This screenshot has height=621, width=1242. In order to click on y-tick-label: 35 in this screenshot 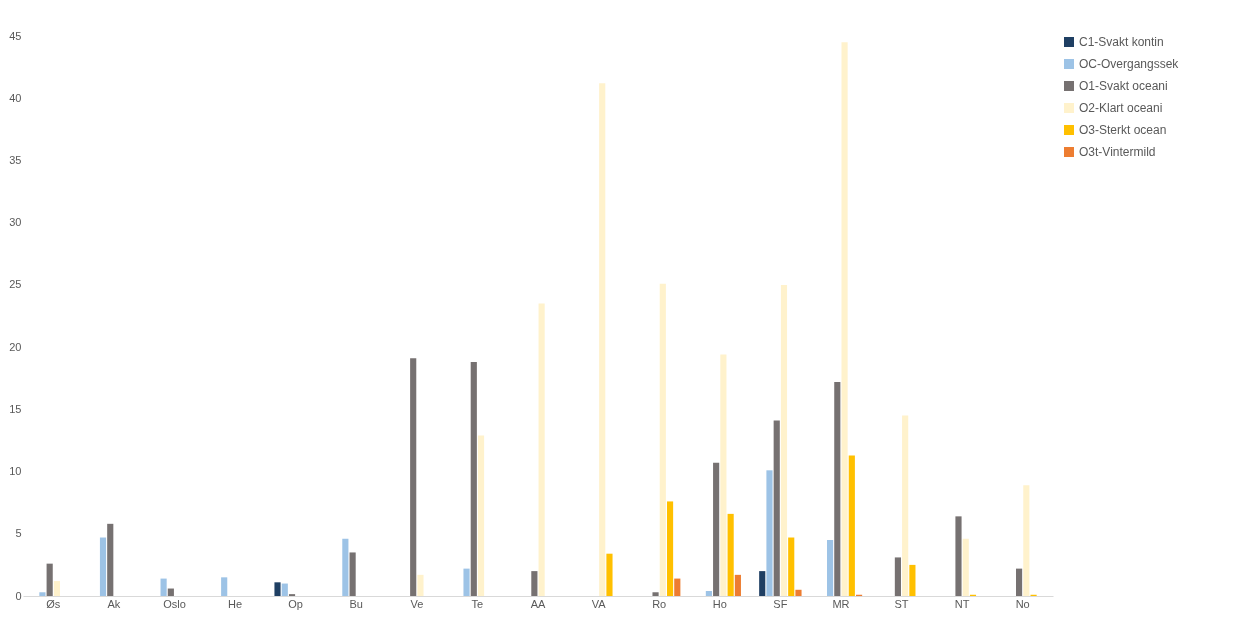, I will do `click(15, 159)`.